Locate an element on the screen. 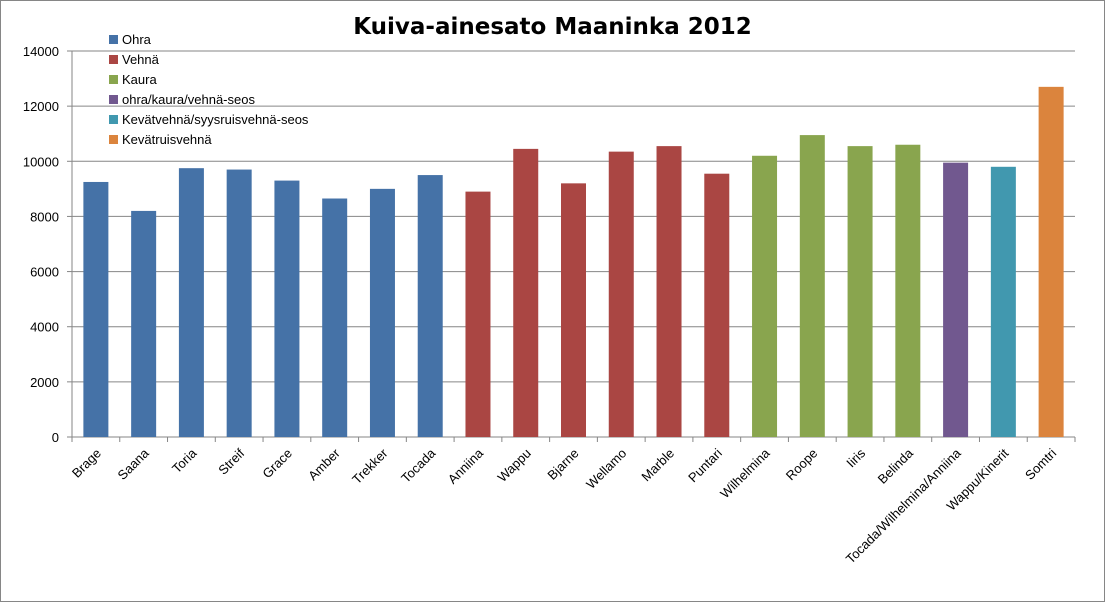 The image size is (1105, 602). bar-belinda is located at coordinates (908, 290).